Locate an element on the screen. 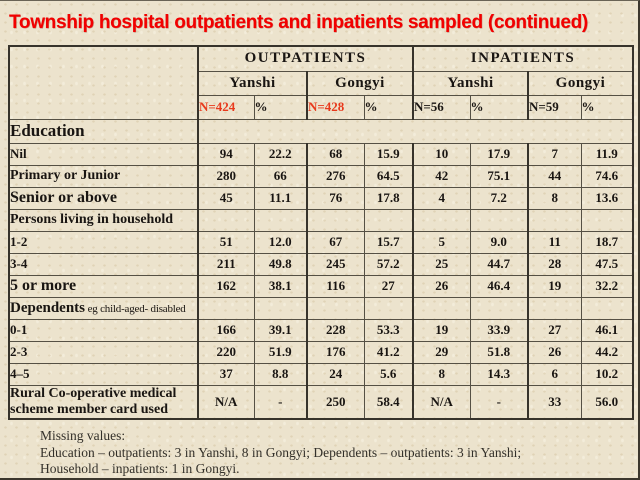 The width and height of the screenshot is (640, 480). value-cell: 39.1 is located at coordinates (280, 330).